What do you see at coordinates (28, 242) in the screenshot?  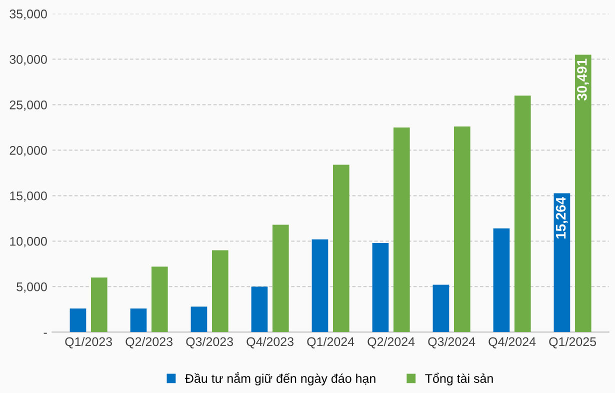 I see `y-tick-label: 10,000` at bounding box center [28, 242].